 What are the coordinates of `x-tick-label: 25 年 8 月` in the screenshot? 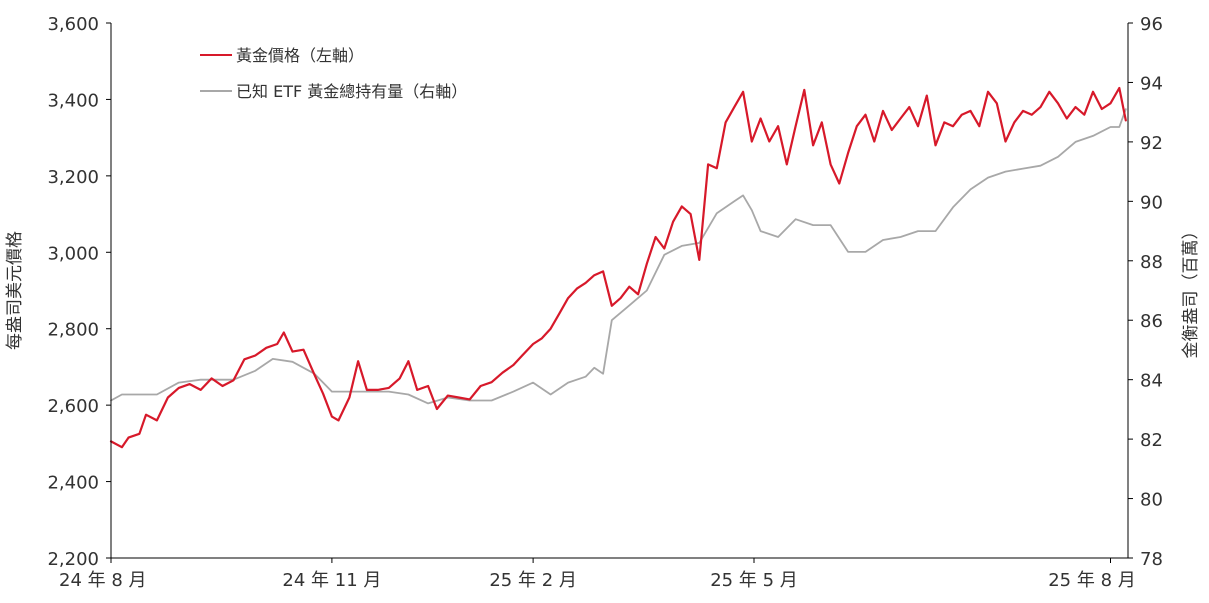 It's located at (1092, 580).